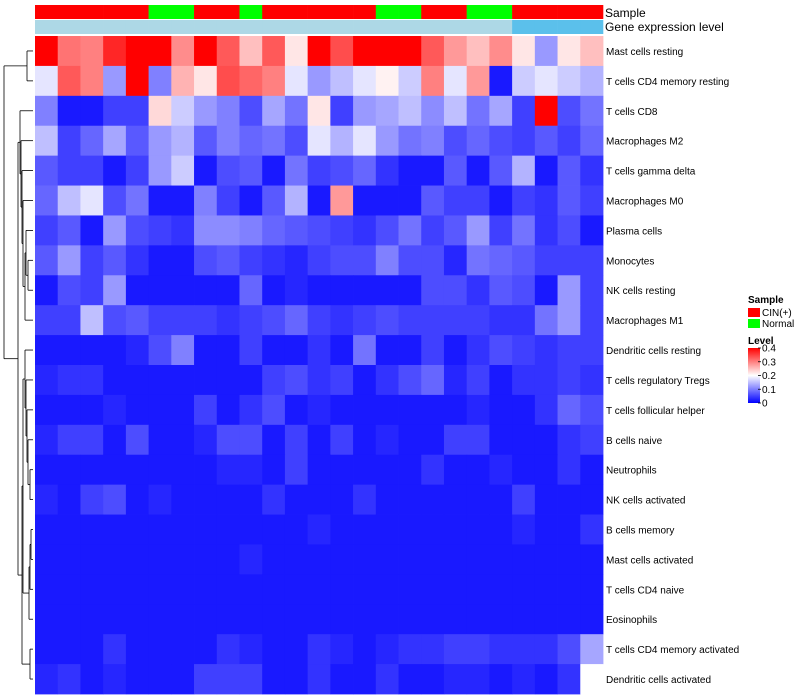 Image resolution: width=800 pixels, height=700 pixels. What do you see at coordinates (319, 27) in the screenshot?
I see `expression-annotation-bar` at bounding box center [319, 27].